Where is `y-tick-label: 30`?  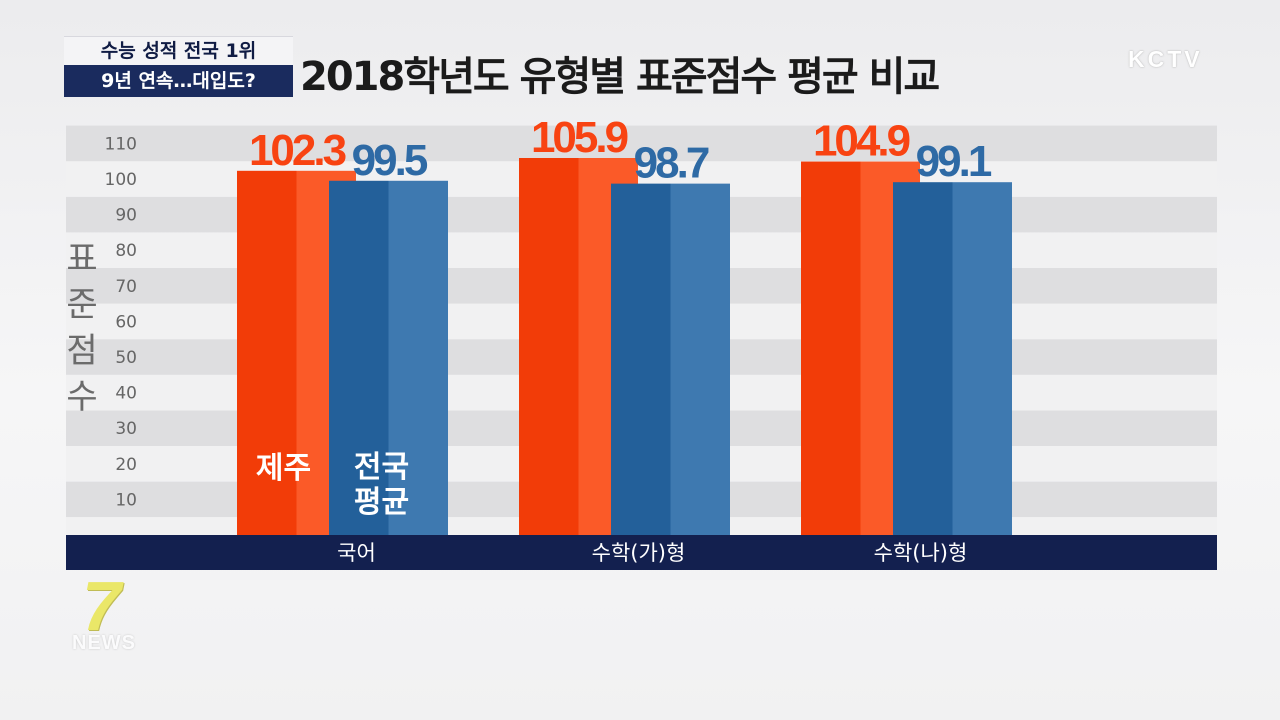
y-tick-label: 30 is located at coordinates (126, 429).